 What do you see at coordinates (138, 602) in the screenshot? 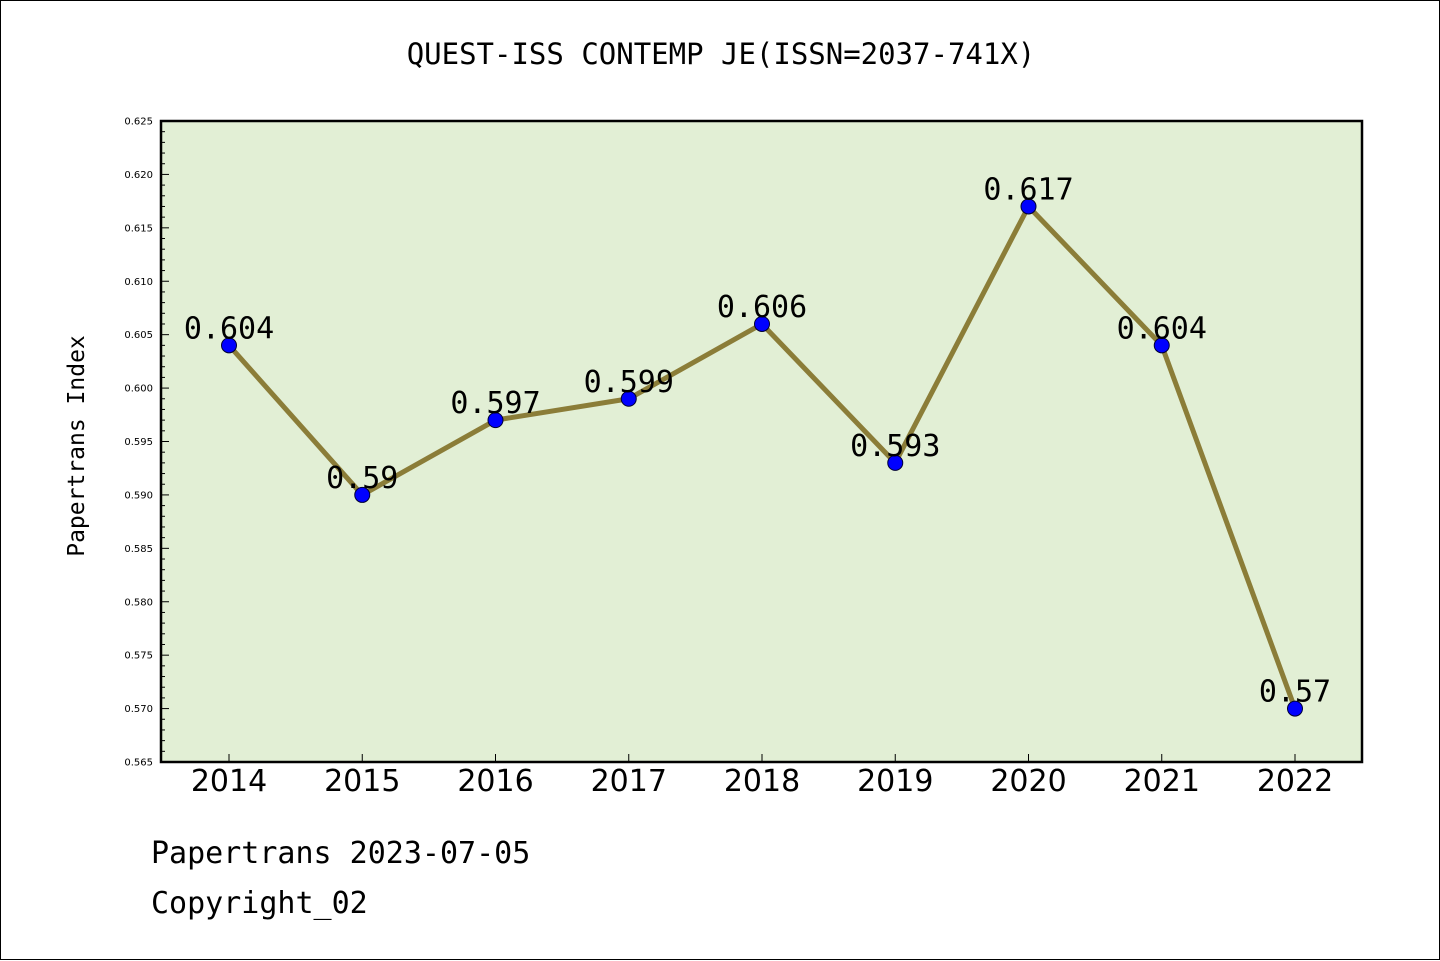
I see `y-tick-label: 0.580` at bounding box center [138, 602].